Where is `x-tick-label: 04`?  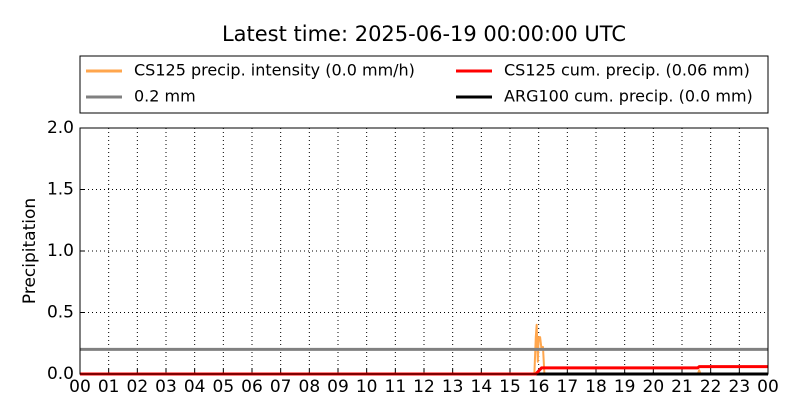
x-tick-label: 04 is located at coordinates (195, 387).